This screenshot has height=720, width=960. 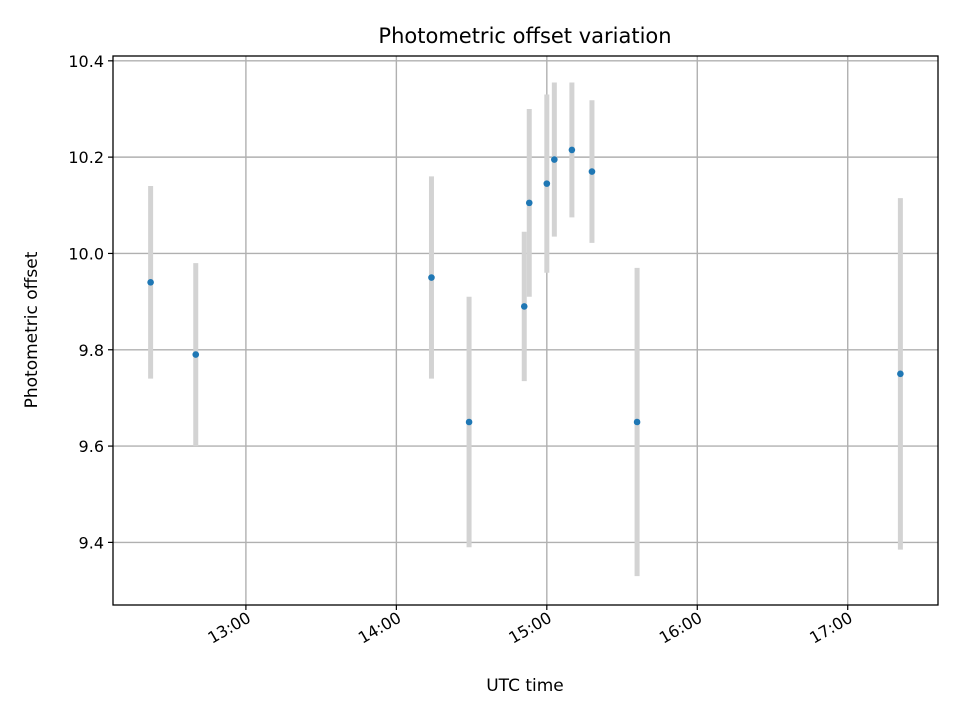 What do you see at coordinates (86, 253) in the screenshot?
I see `y-tick-label: 10.0` at bounding box center [86, 253].